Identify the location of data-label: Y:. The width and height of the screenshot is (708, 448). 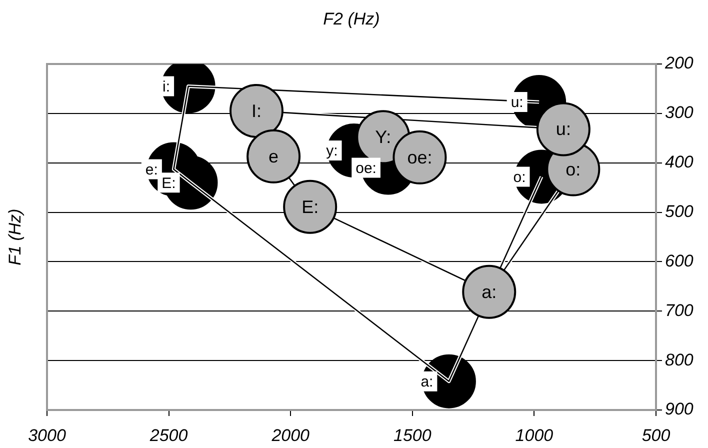
(383, 137).